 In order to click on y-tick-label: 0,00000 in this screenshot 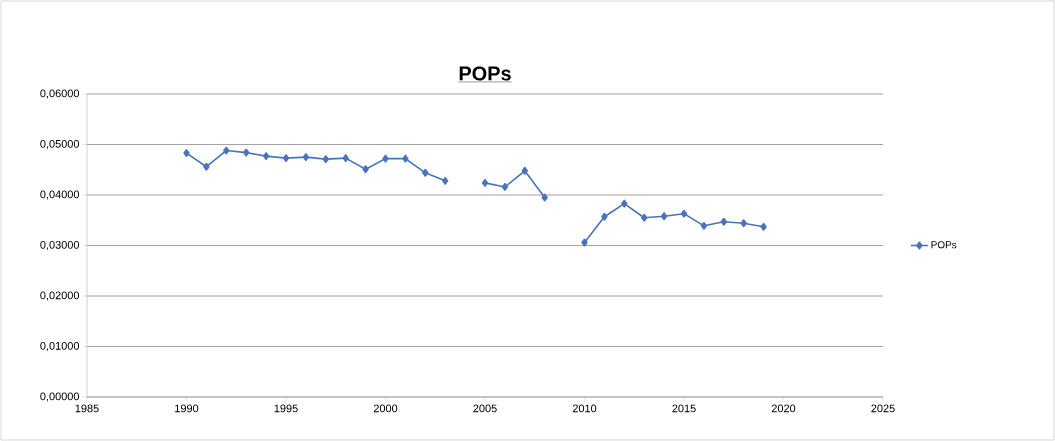, I will do `click(60, 397)`.